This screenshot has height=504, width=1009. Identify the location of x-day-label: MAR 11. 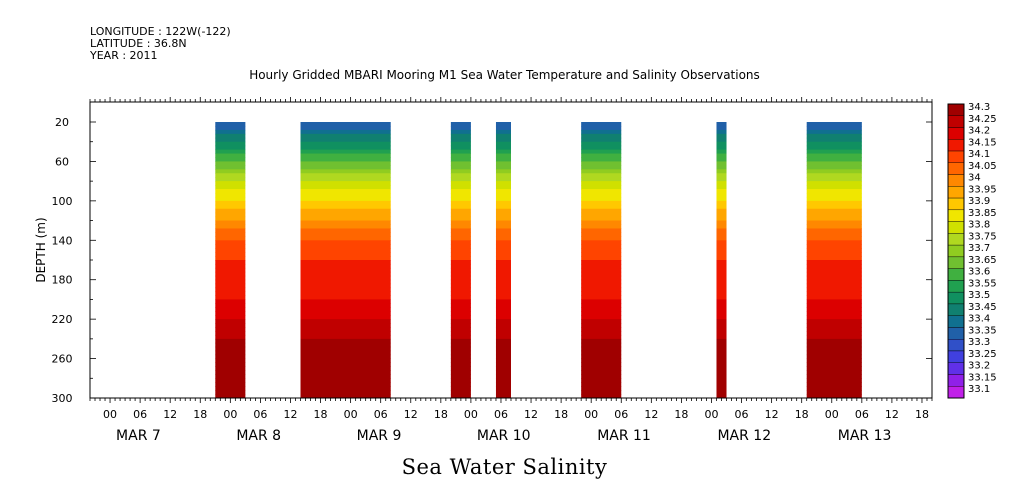
(624, 436).